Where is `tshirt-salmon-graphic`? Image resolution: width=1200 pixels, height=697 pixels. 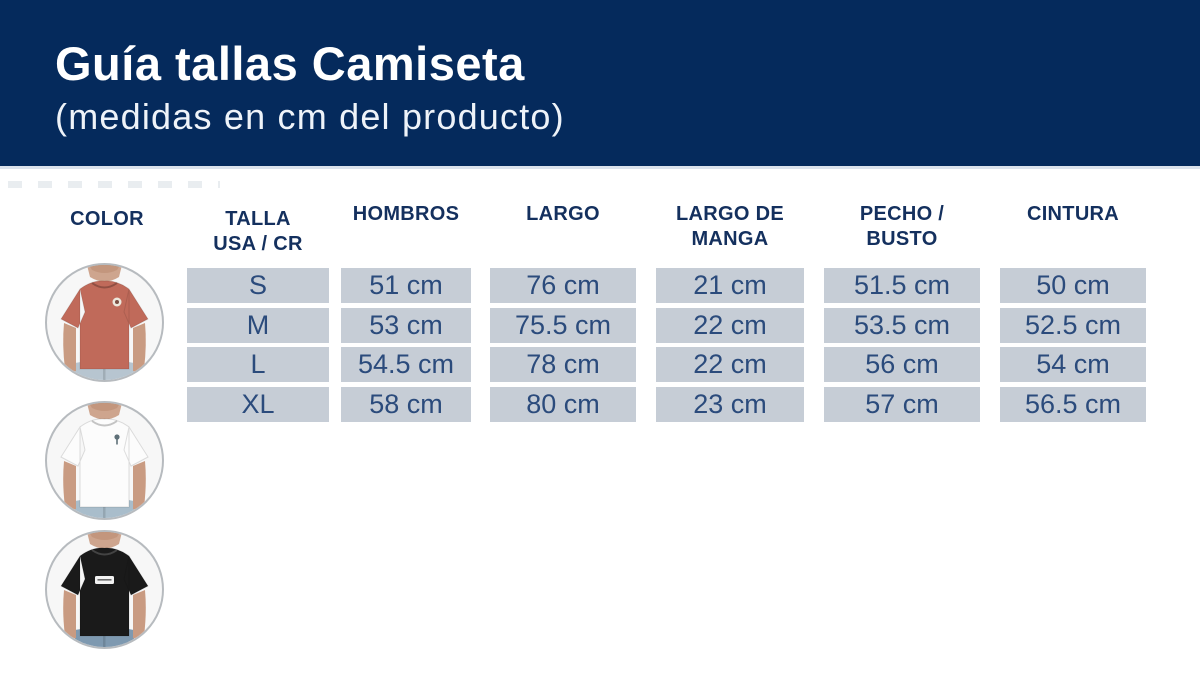 tshirt-salmon-graphic is located at coordinates (104, 322).